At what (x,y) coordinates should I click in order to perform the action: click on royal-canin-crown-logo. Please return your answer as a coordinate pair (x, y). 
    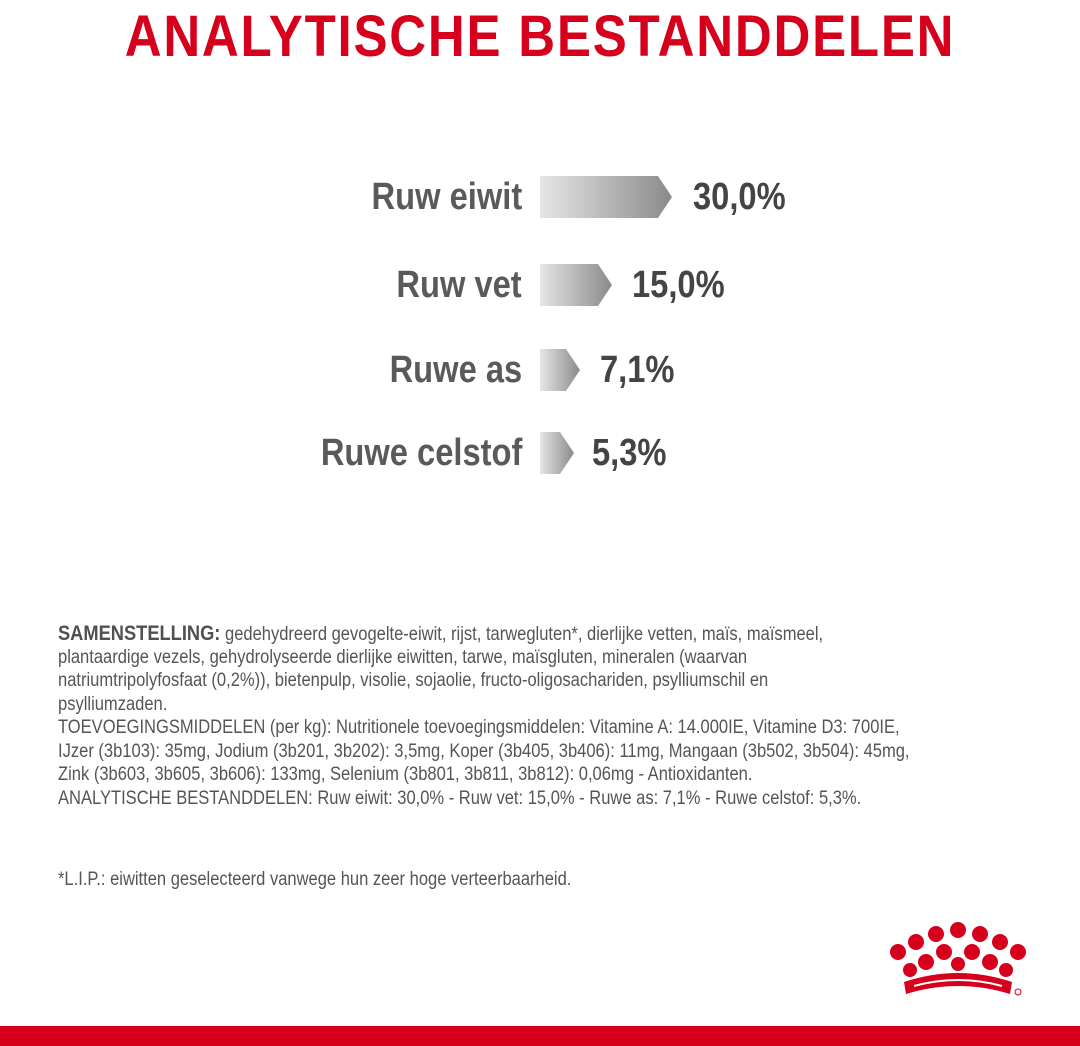
    Looking at the image, I should click on (958, 959).